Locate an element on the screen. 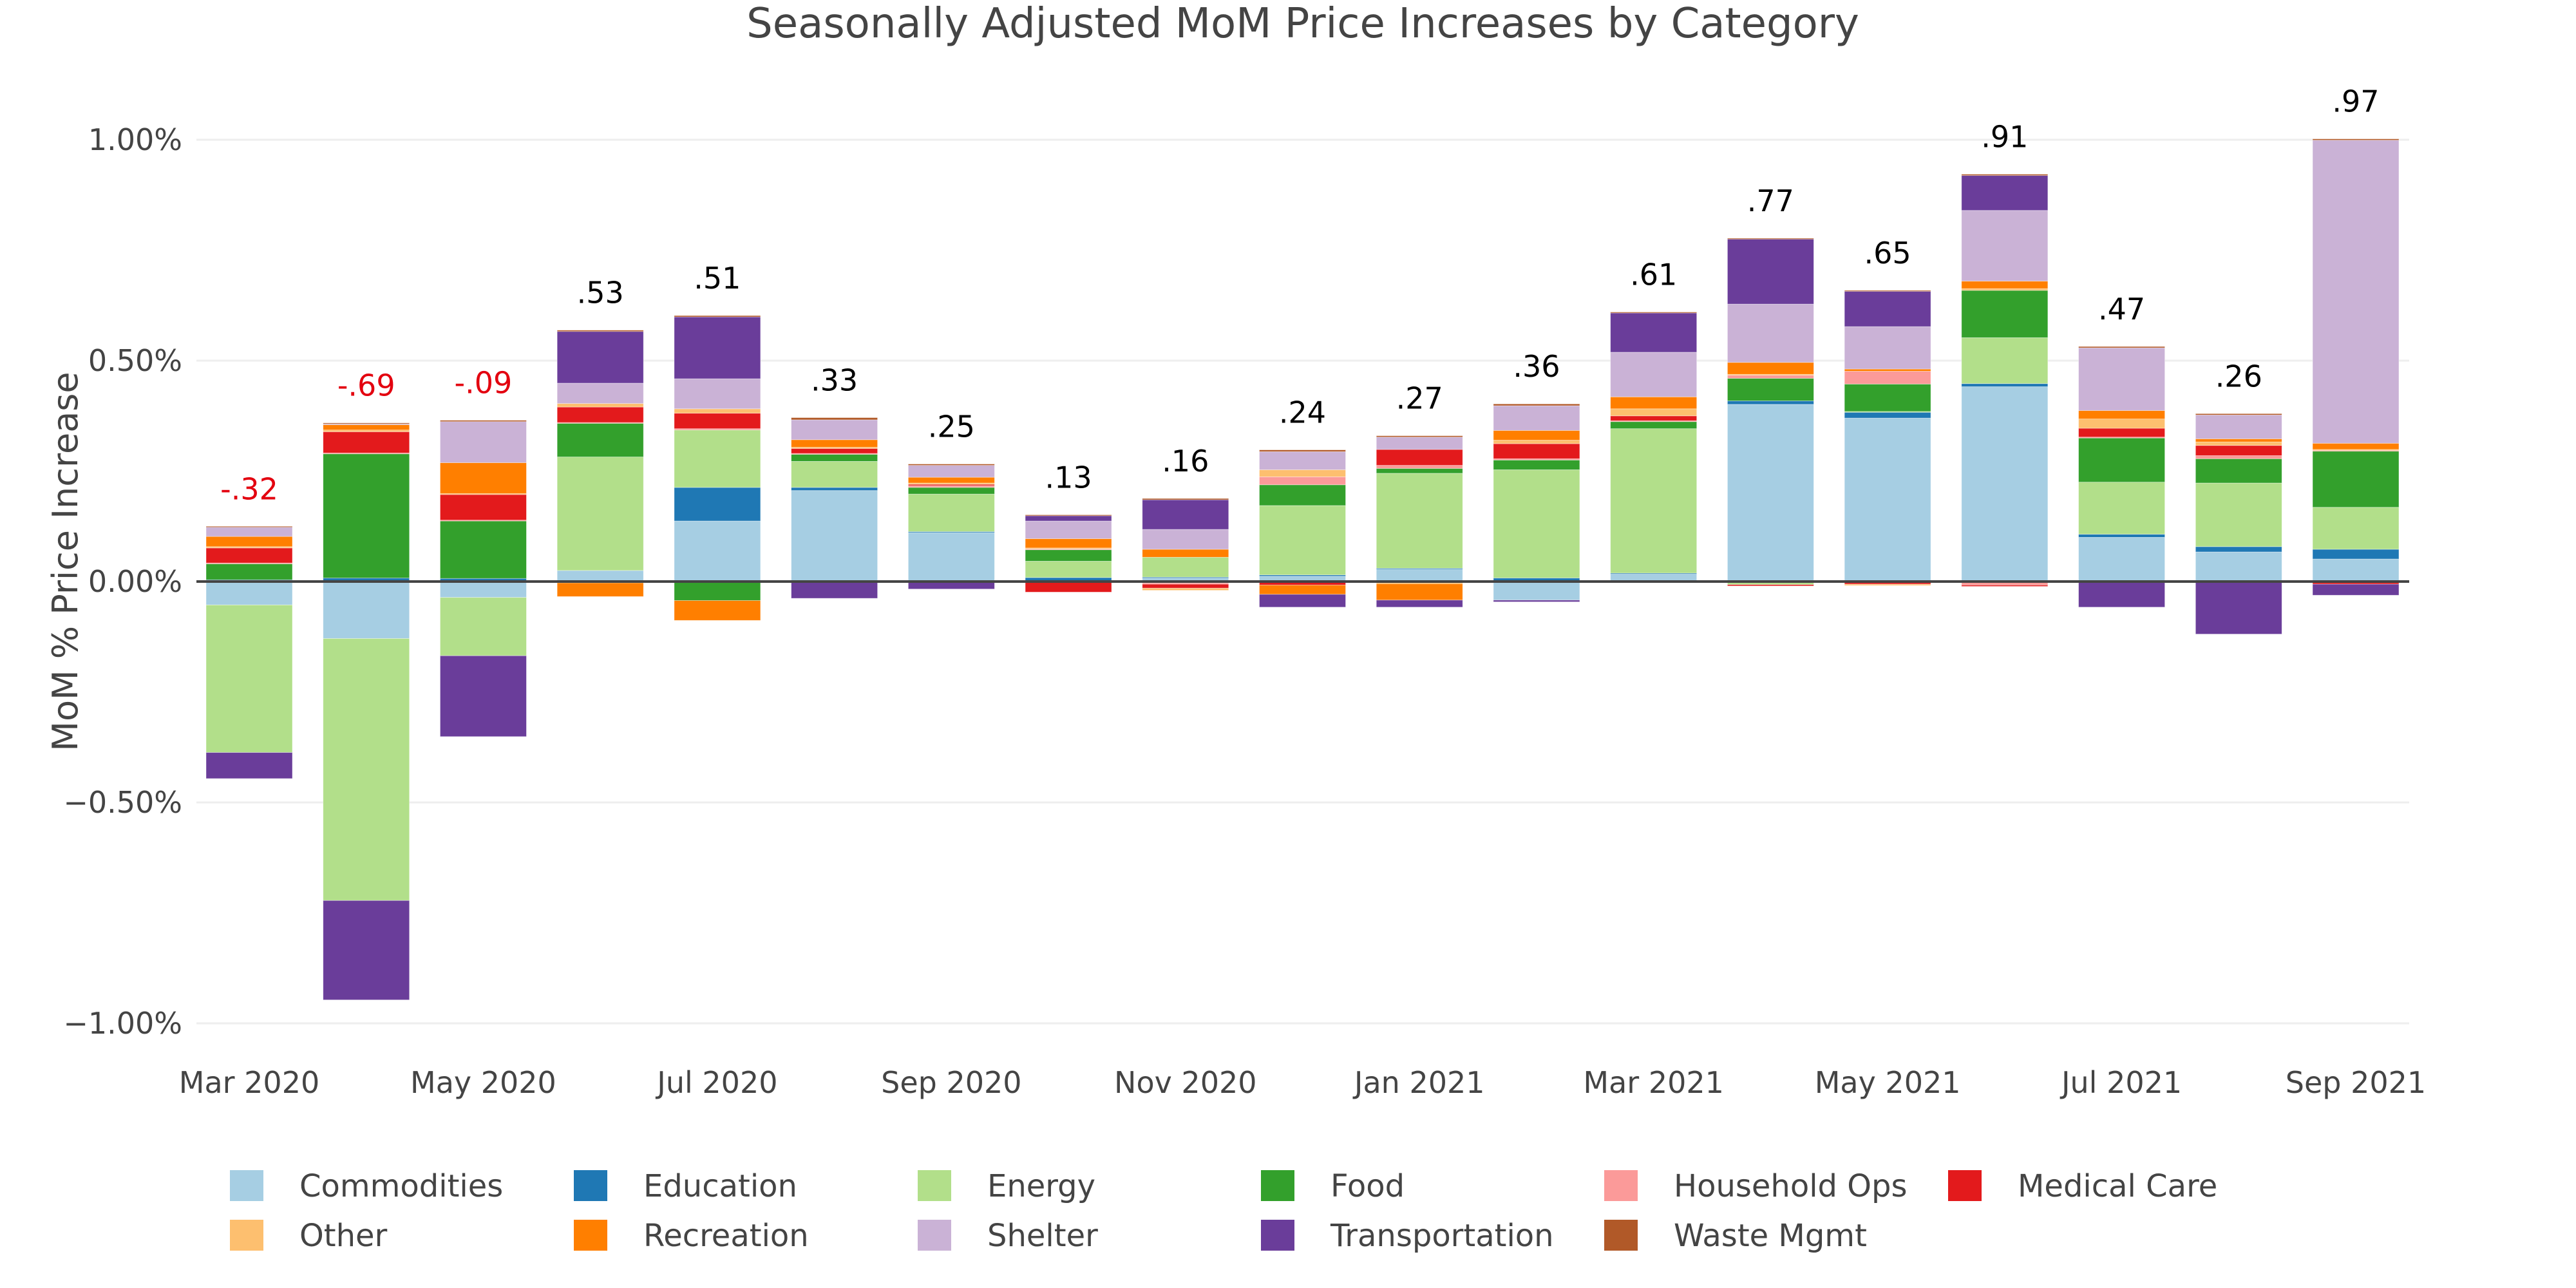 This screenshot has width=2576, height=1288. legend-item: Energy is located at coordinates (1007, 1186).